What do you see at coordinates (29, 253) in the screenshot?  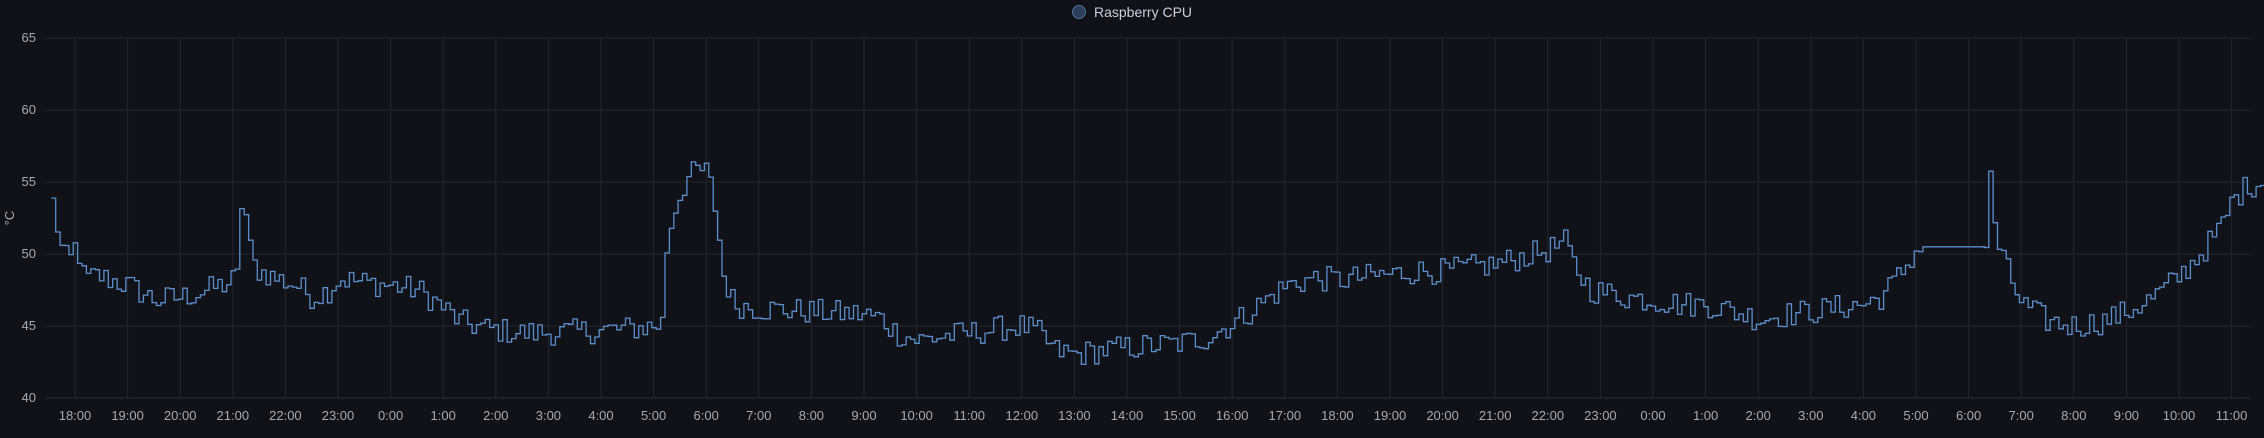 I see `y-tick-label: 50` at bounding box center [29, 253].